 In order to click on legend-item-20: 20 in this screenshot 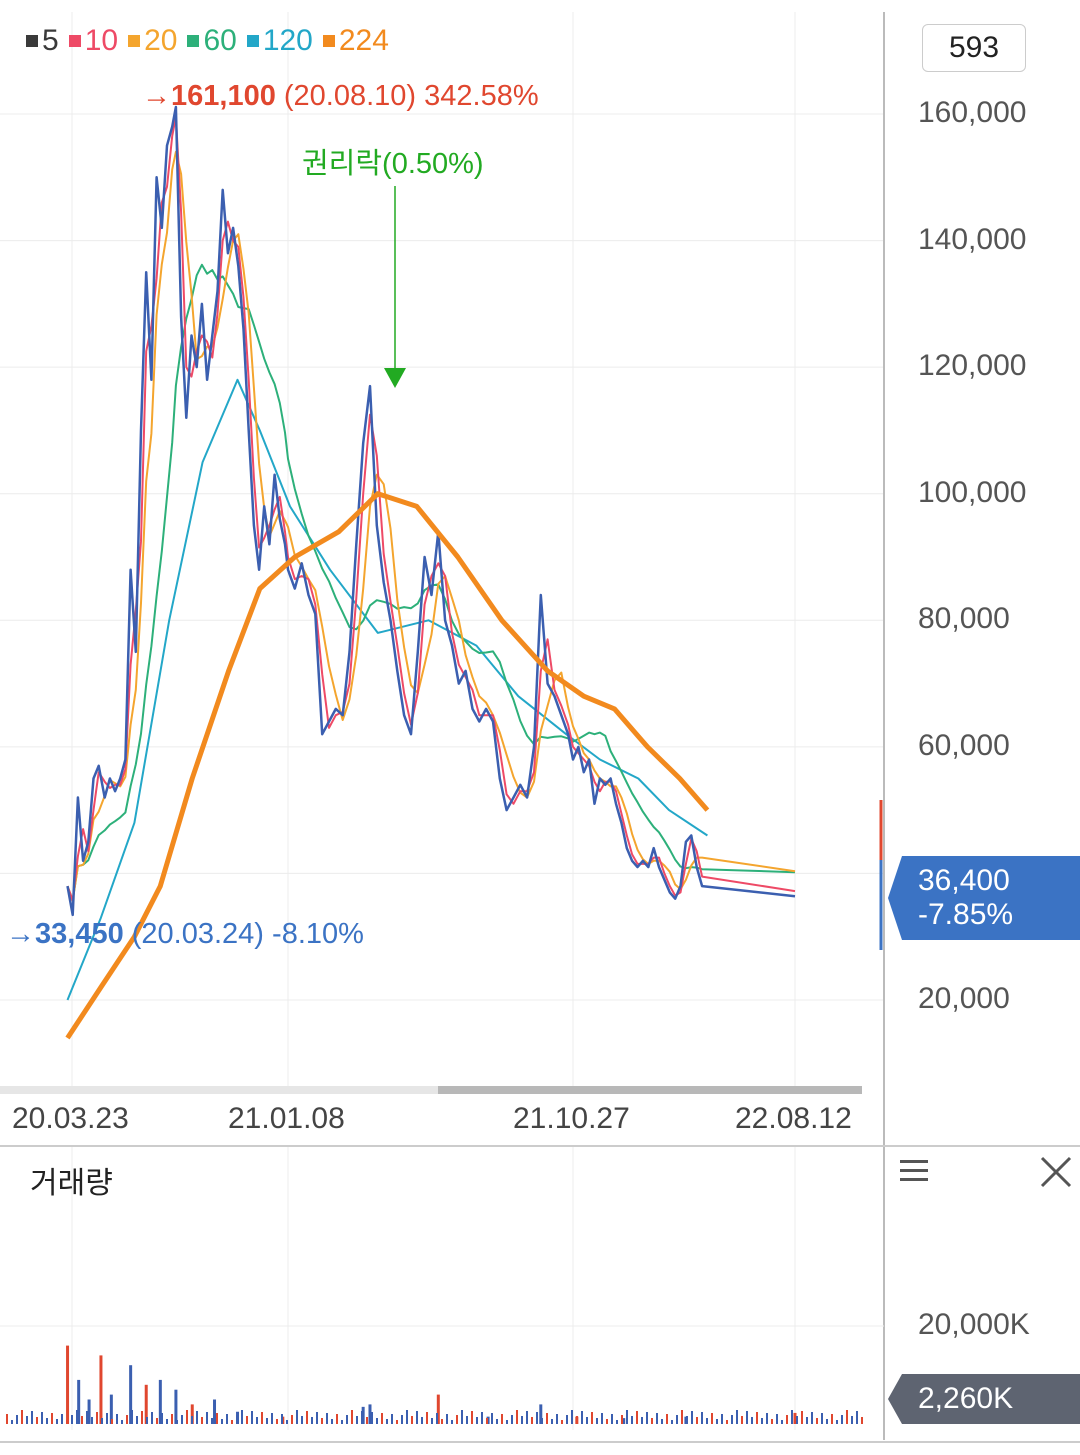, I will do `click(152, 41)`.